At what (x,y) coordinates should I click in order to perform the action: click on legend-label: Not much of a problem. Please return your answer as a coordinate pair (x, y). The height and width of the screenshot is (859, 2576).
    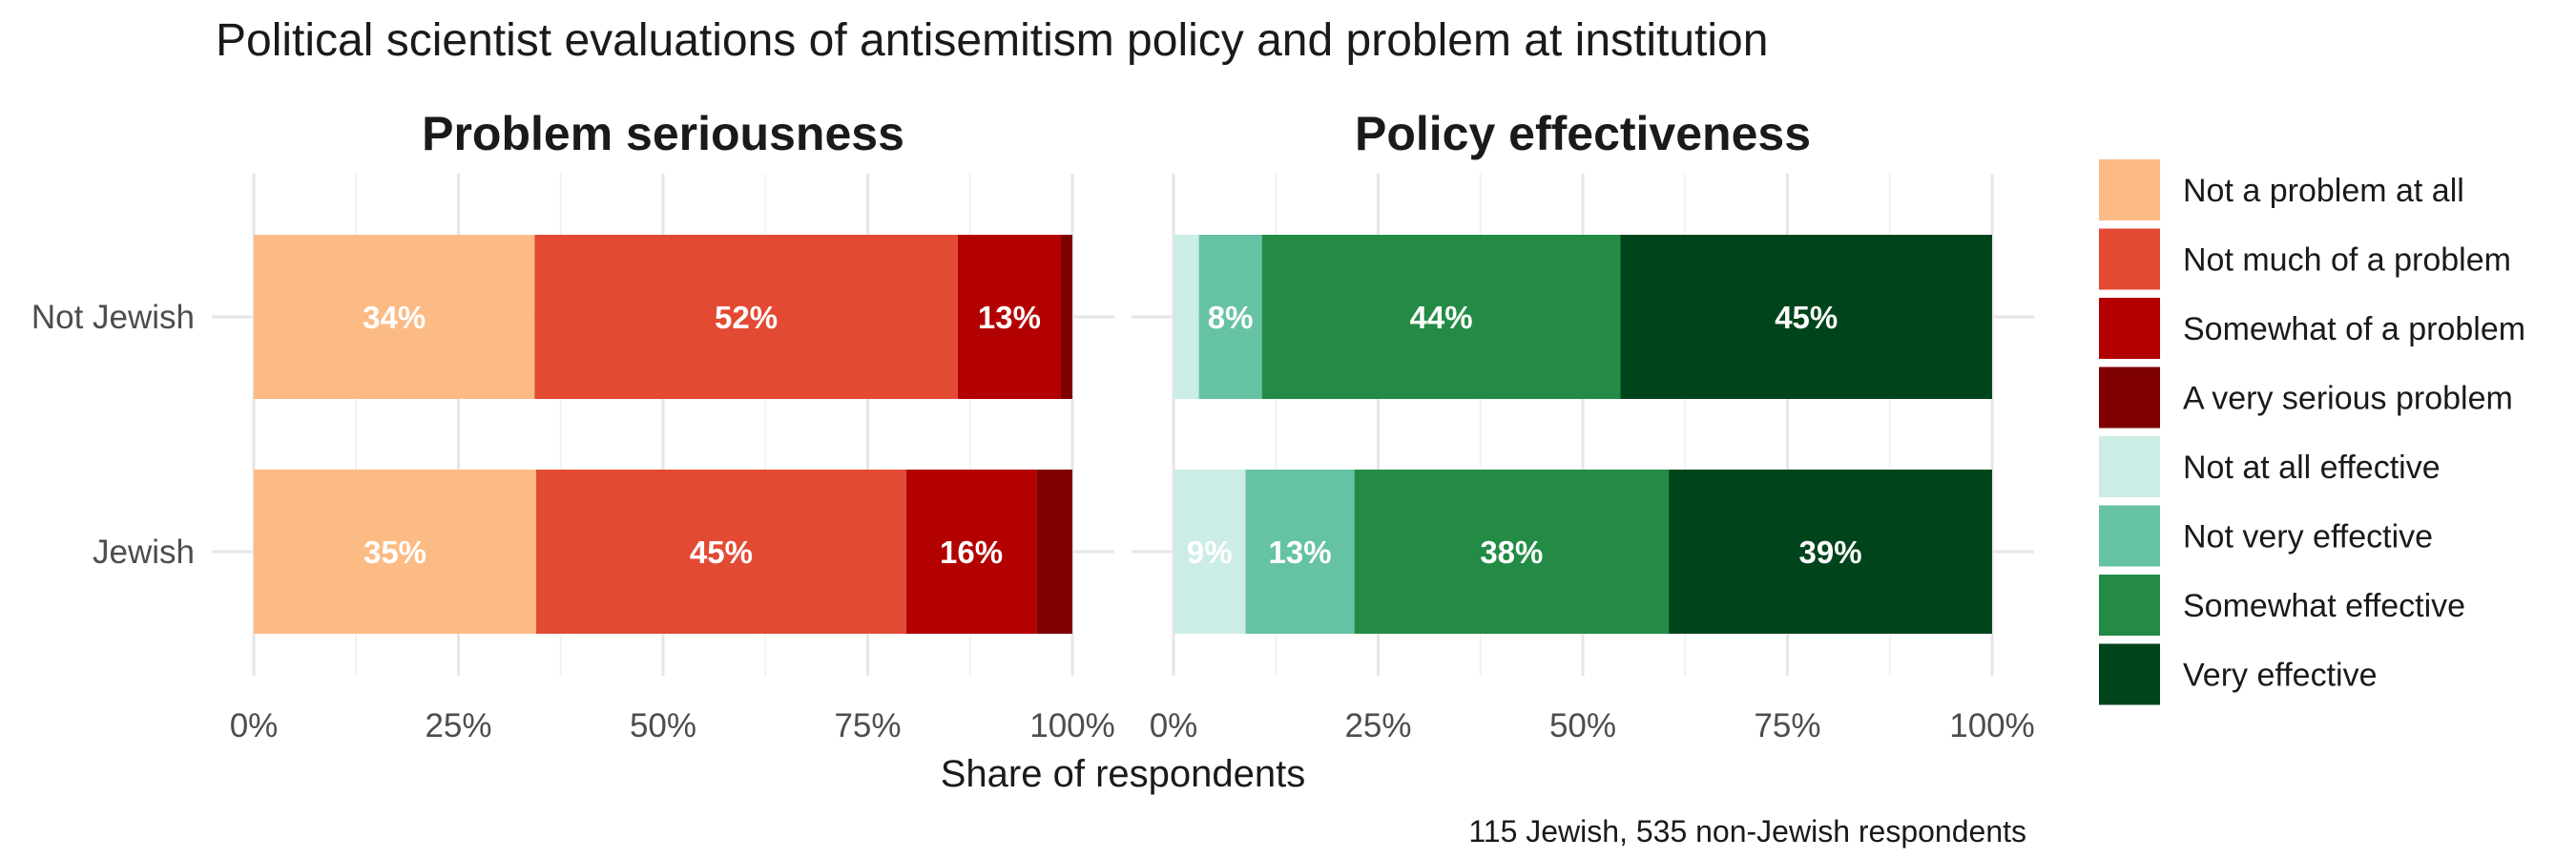
    Looking at the image, I should click on (2347, 260).